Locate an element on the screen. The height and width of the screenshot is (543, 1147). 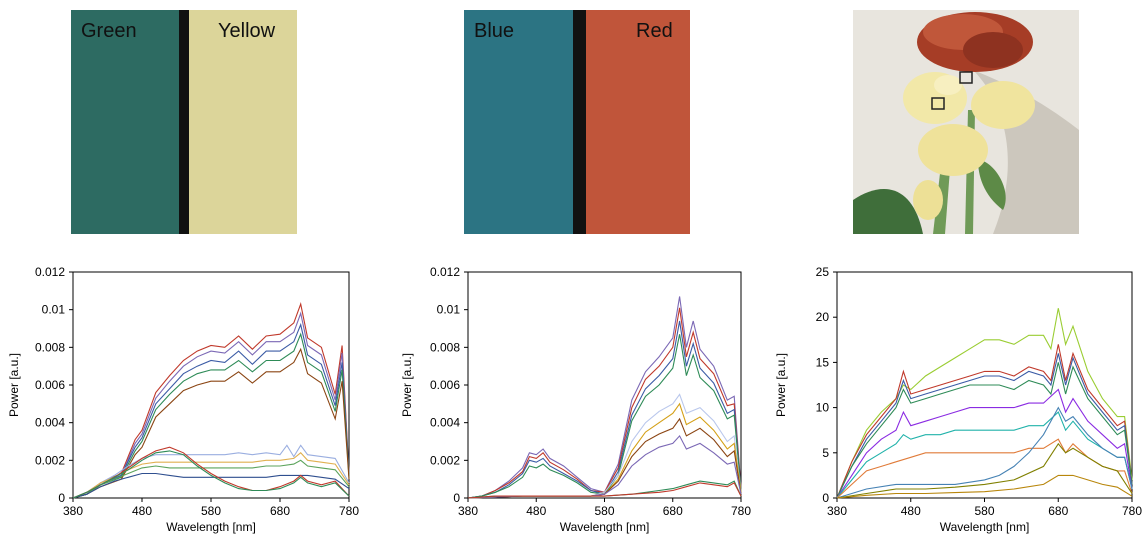
photo-flowers is located at coordinates (966, 122).